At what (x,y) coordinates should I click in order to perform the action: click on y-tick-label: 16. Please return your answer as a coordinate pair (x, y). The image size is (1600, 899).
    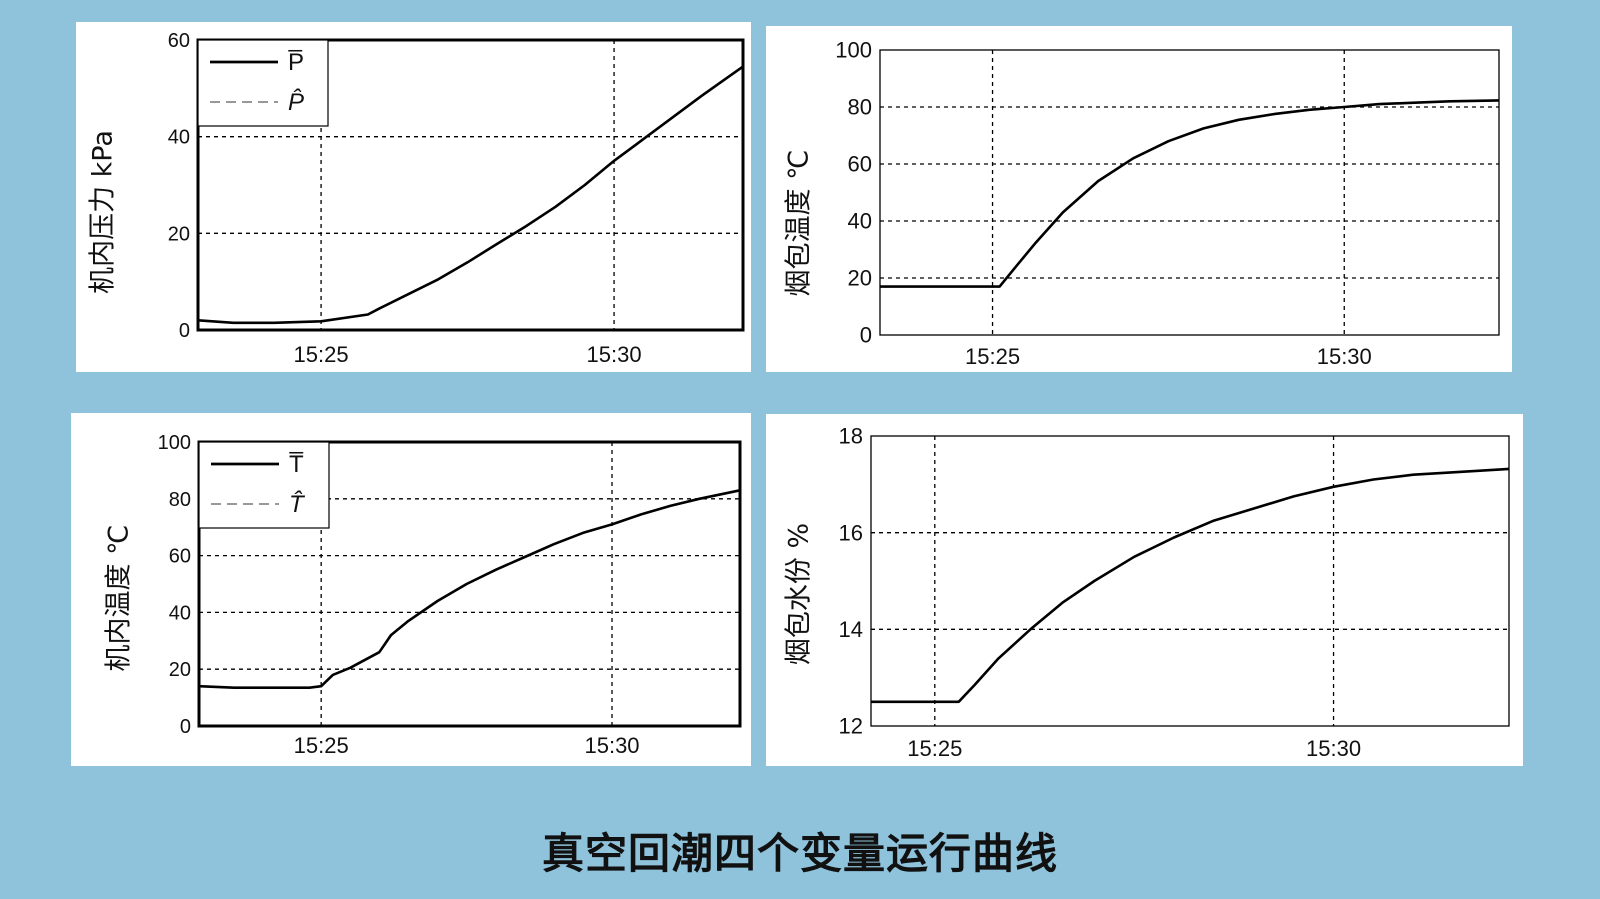
    Looking at the image, I should click on (851, 532).